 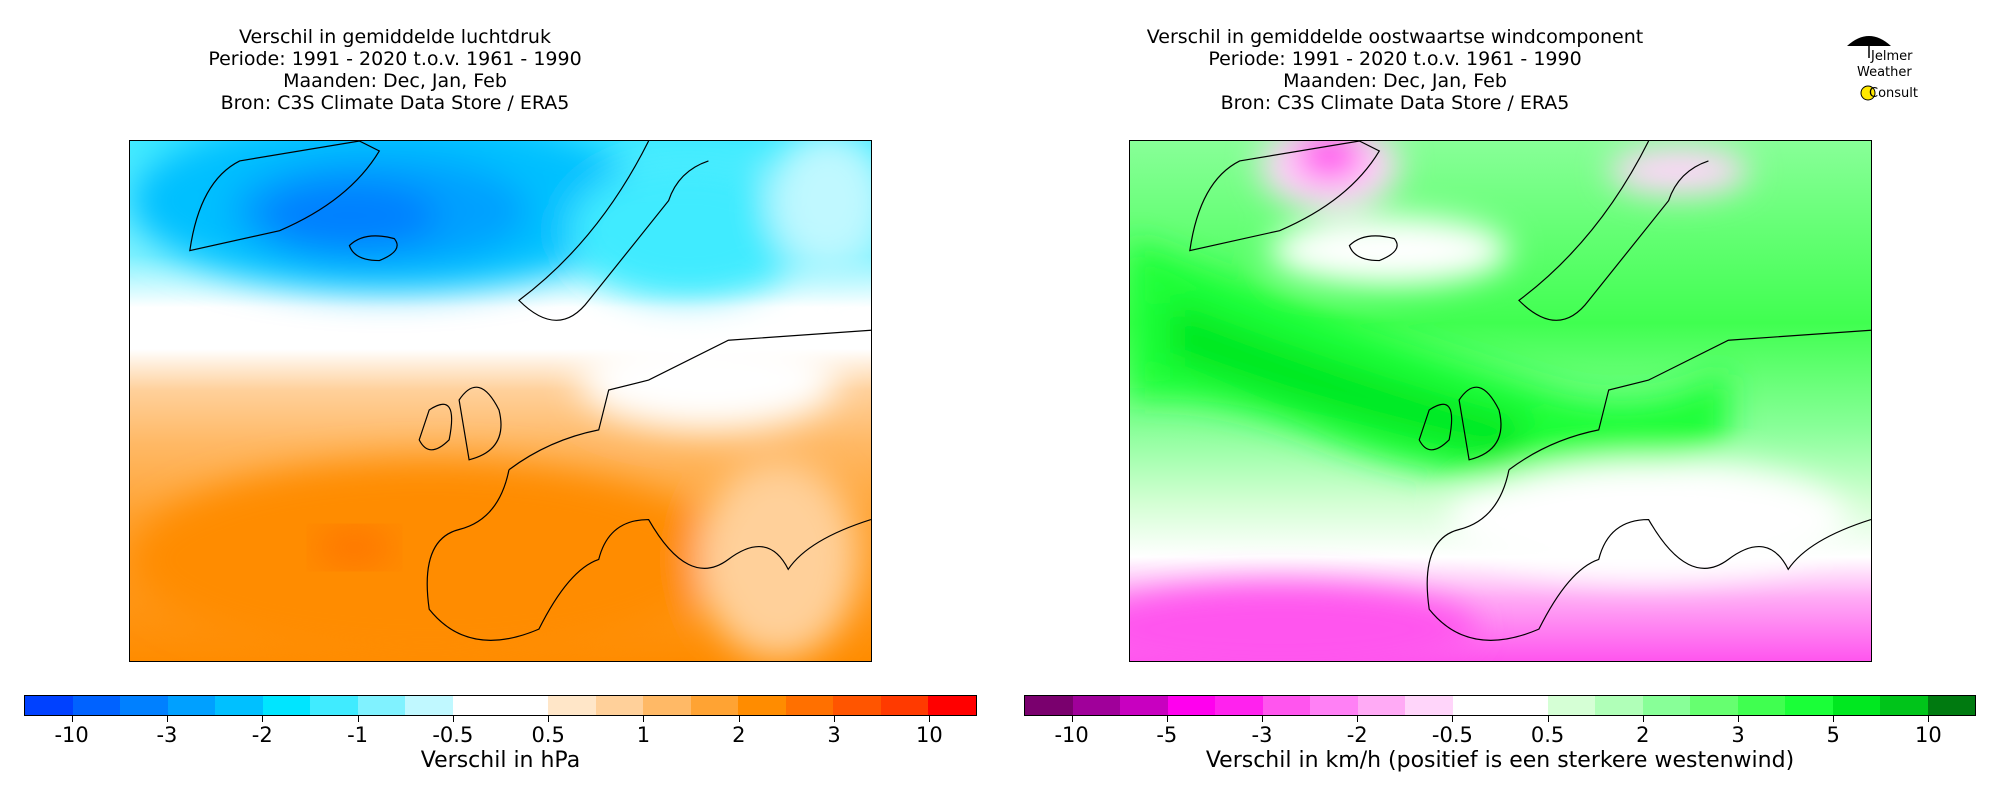 What do you see at coordinates (500, 736) in the screenshot?
I see `pressure-colorbar-ticks: -10 -3 -2 -1 -0.5 0.5 1 2 3 10` at bounding box center [500, 736].